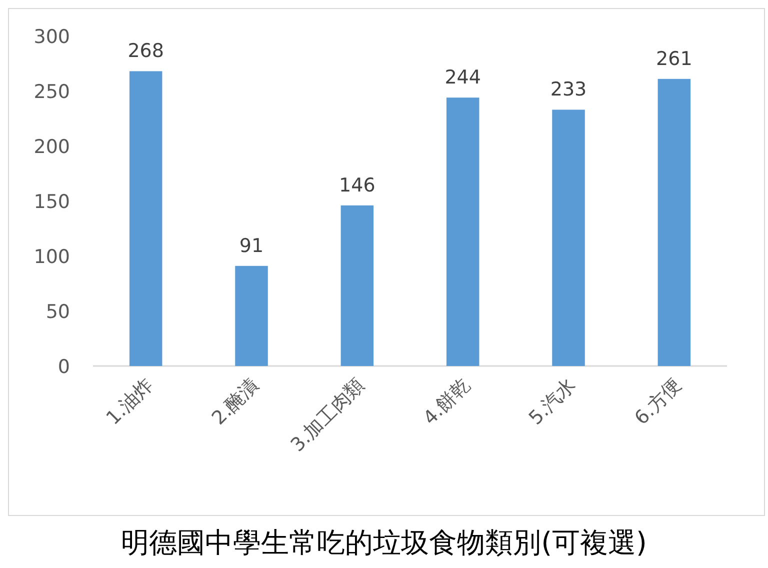  Describe the element at coordinates (52, 37) in the screenshot. I see `y-tick-label: 300` at that location.